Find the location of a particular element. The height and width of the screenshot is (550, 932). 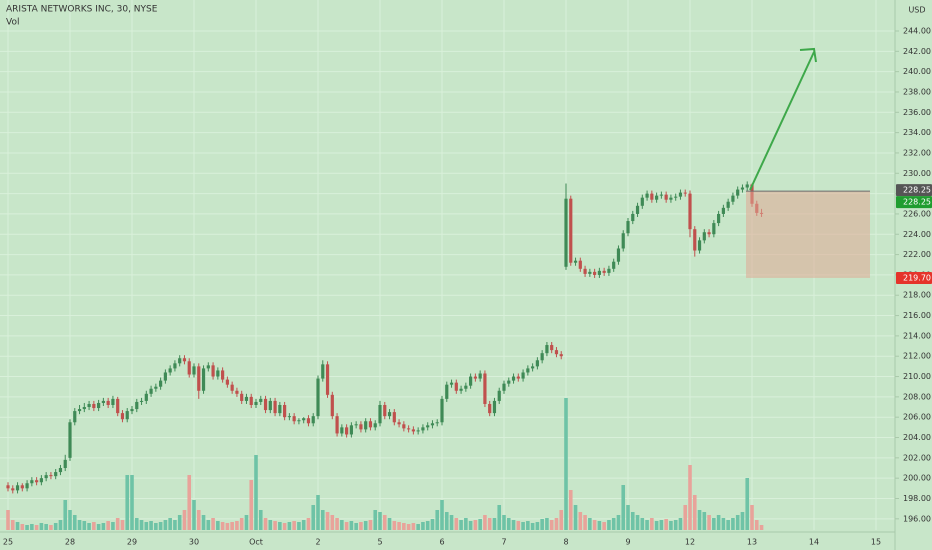

x-tick-label: 9 is located at coordinates (627, 542).